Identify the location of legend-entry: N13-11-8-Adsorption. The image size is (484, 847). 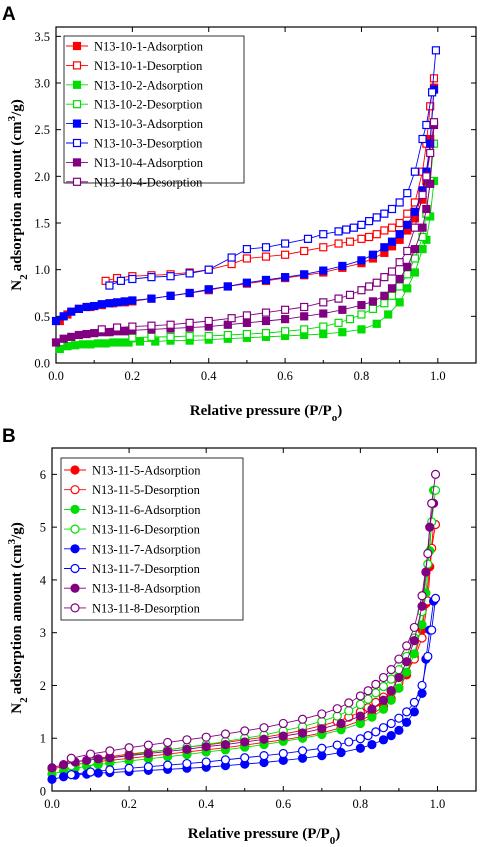
(132, 589).